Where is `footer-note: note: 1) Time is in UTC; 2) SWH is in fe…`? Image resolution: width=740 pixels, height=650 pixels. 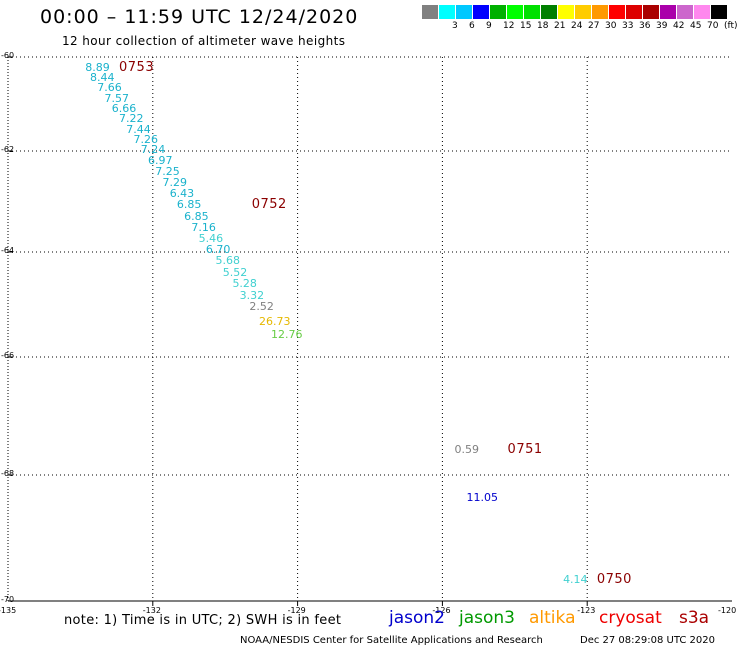 footer-note: note: 1) Time is in UTC; 2) SWH is in fe… is located at coordinates (203, 620).